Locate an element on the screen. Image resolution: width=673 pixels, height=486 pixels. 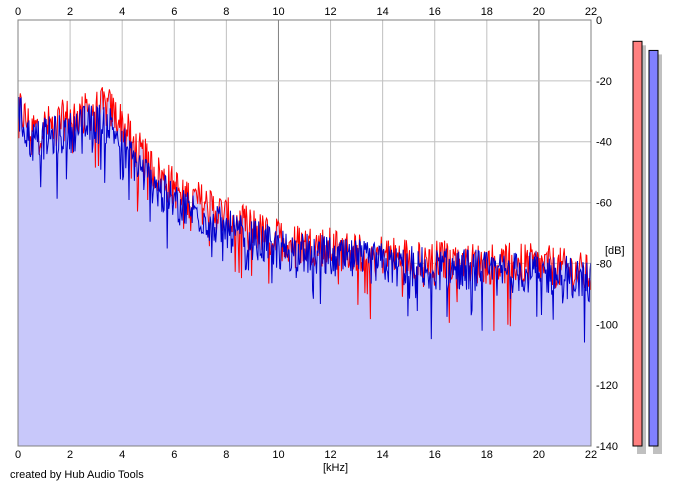
x-tick-label-top: 10 is located at coordinates (278, 12).